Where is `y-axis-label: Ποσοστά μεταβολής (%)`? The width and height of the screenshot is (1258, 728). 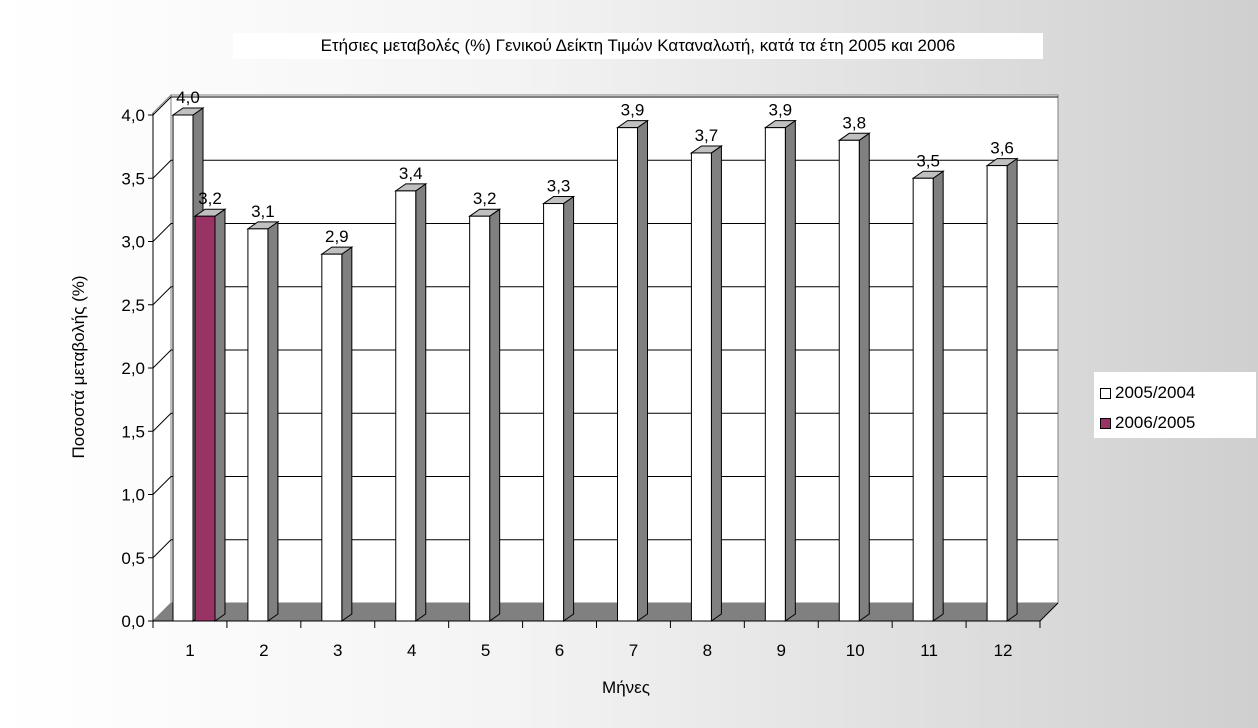
y-axis-label: Ποσοστά μεταβολής (%) is located at coordinates (78, 367).